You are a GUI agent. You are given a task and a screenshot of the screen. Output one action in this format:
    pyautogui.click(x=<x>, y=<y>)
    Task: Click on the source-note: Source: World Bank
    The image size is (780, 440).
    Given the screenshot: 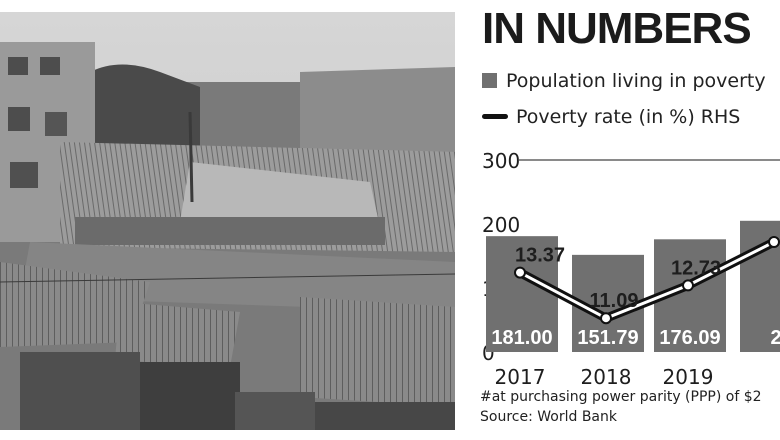 What is the action you would take?
    pyautogui.click(x=548, y=417)
    